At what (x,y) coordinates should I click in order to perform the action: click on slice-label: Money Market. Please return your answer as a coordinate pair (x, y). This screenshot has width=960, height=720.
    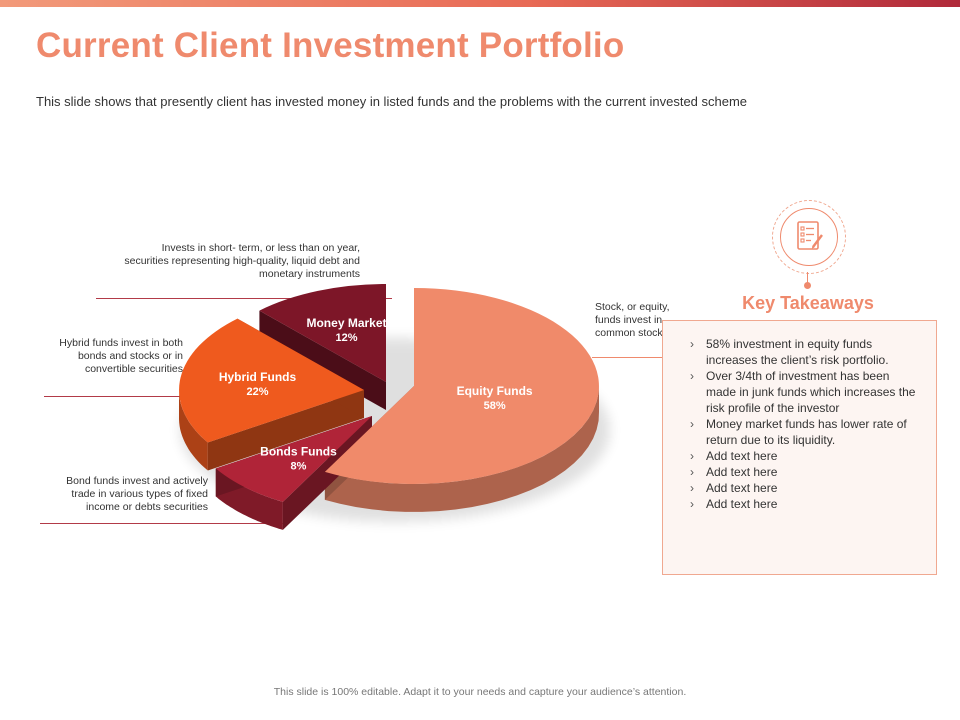
    Looking at the image, I should click on (346, 323).